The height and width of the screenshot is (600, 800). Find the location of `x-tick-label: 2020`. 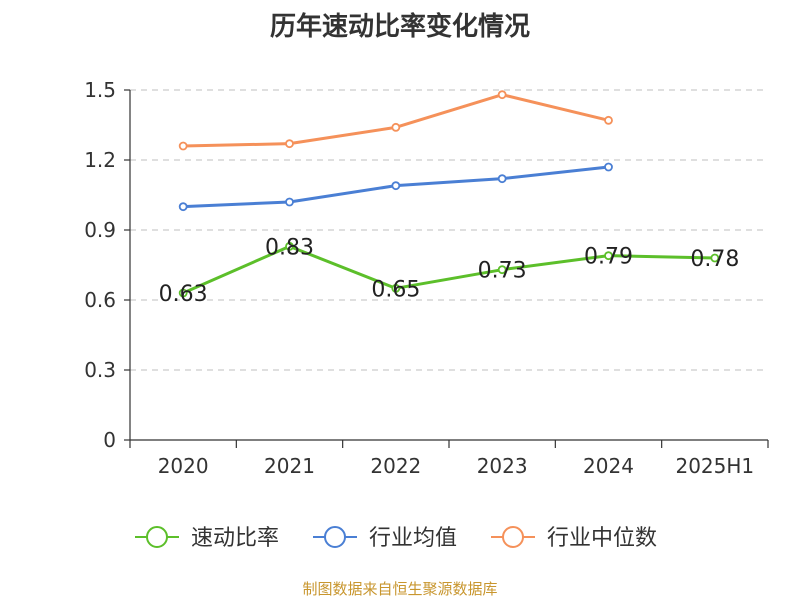

x-tick-label: 2020 is located at coordinates (183, 466).